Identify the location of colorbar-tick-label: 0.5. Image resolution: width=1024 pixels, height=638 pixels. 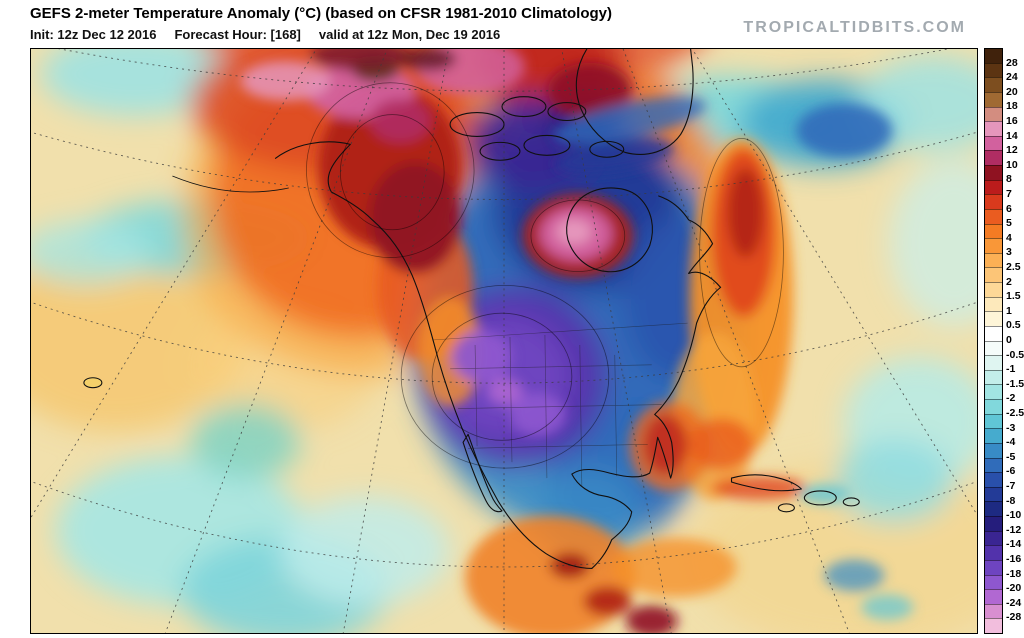
(1013, 325).